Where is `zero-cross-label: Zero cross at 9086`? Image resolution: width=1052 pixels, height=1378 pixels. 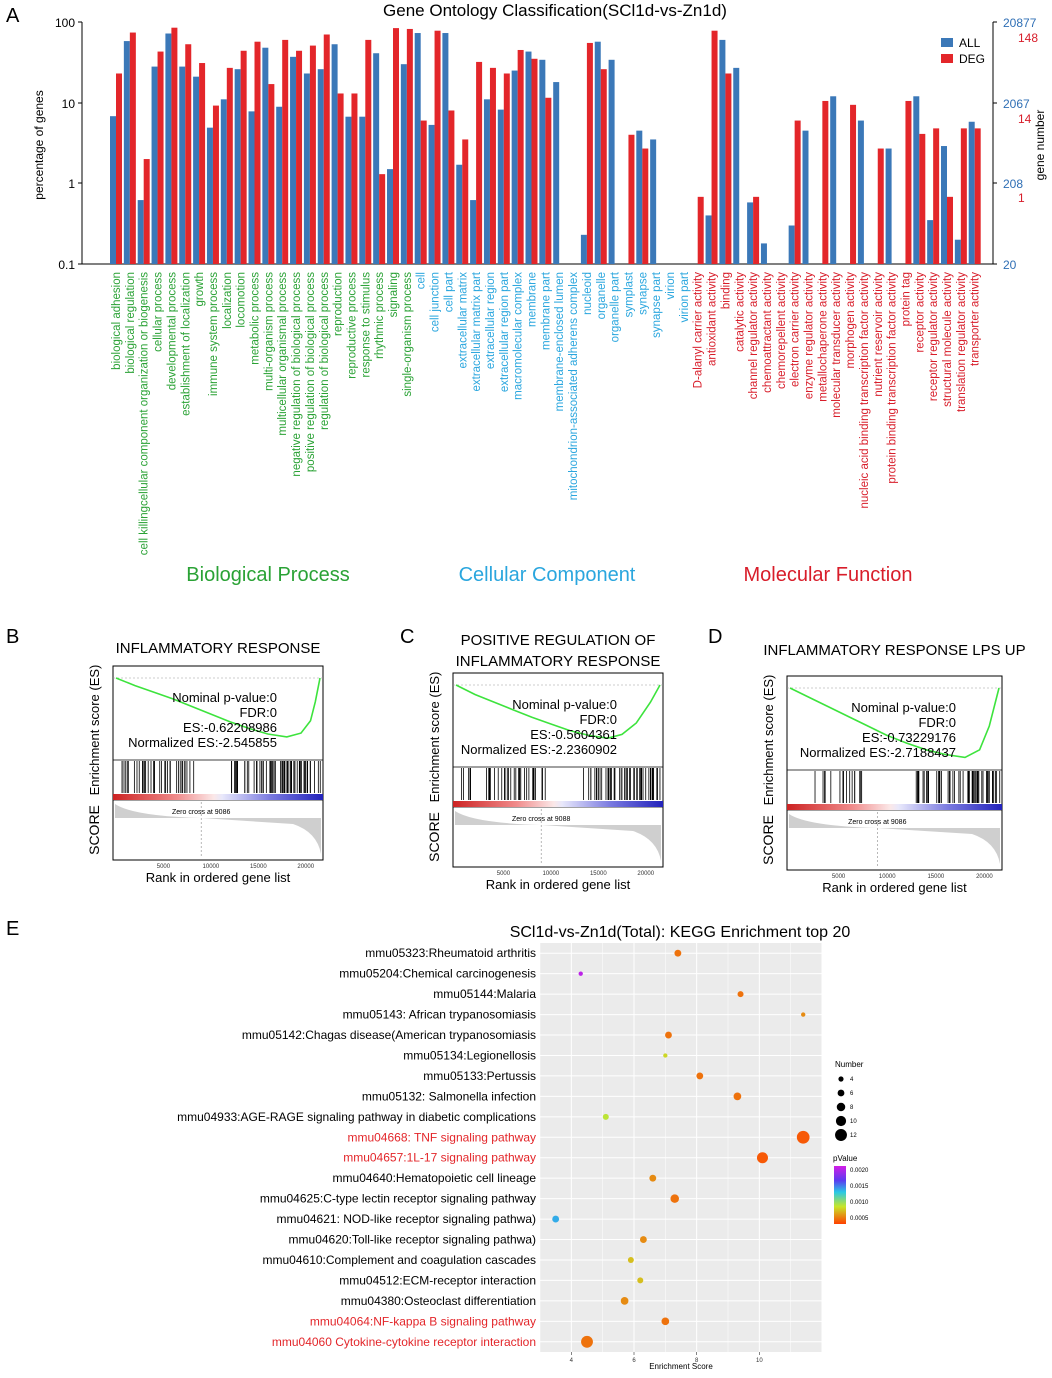 zero-cross-label: Zero cross at 9086 is located at coordinates (877, 822).